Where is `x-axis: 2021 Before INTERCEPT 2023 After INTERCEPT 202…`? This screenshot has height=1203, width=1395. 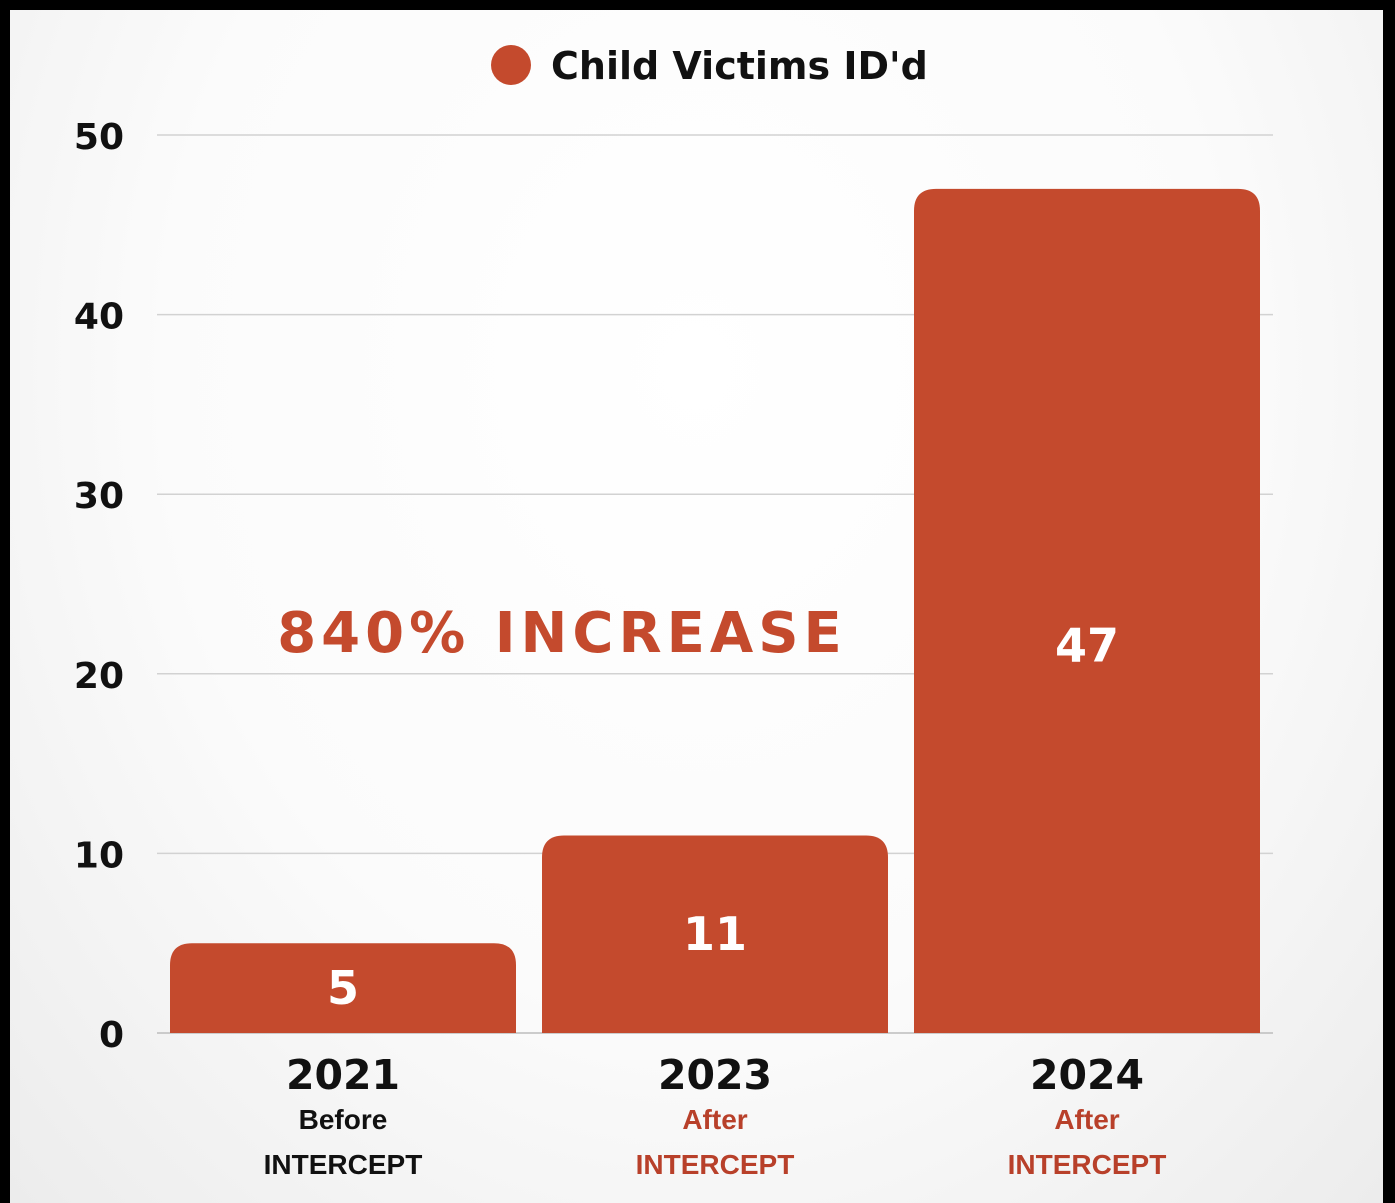
x-axis: 2021 Before INTERCEPT 2023 After INTERCEPT 202… is located at coordinates (715, 1115).